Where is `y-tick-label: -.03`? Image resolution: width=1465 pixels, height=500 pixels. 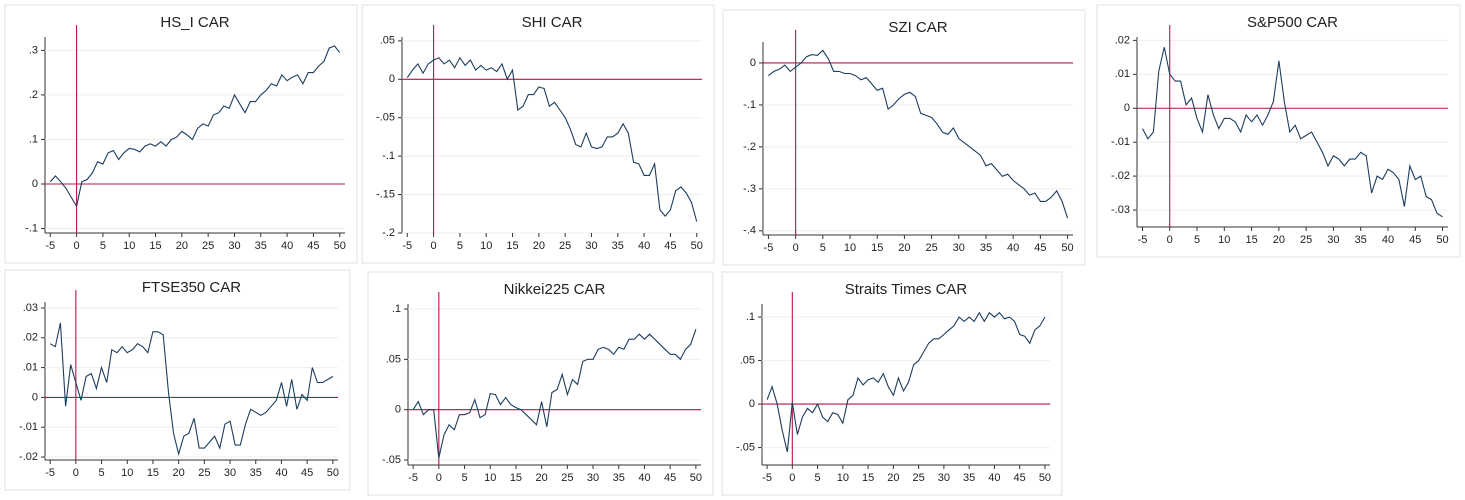
y-tick-label: -.03 is located at coordinates (1120, 210).